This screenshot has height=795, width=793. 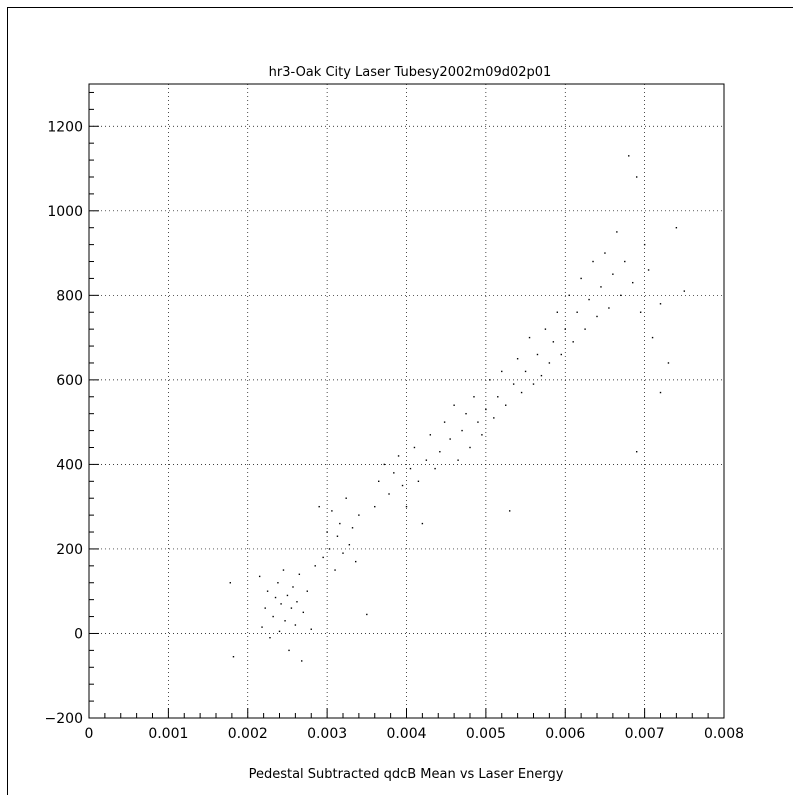 I want to click on y-tick-label: 400, so click(x=69, y=465).